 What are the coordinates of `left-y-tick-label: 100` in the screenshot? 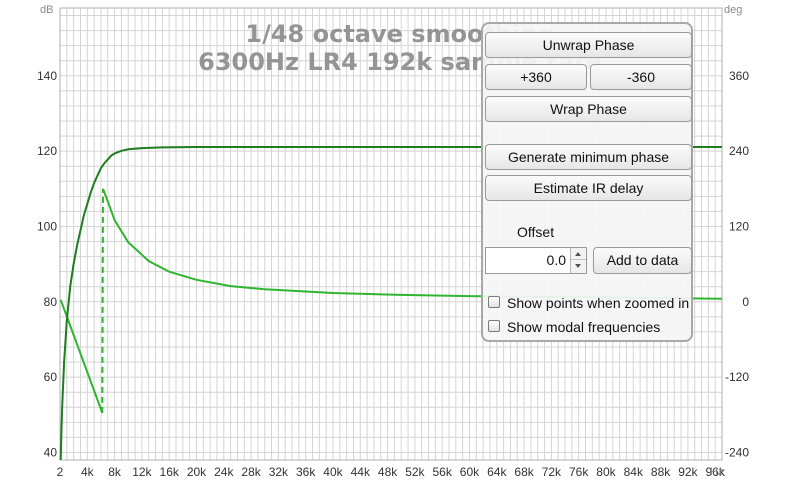 It's located at (47, 226).